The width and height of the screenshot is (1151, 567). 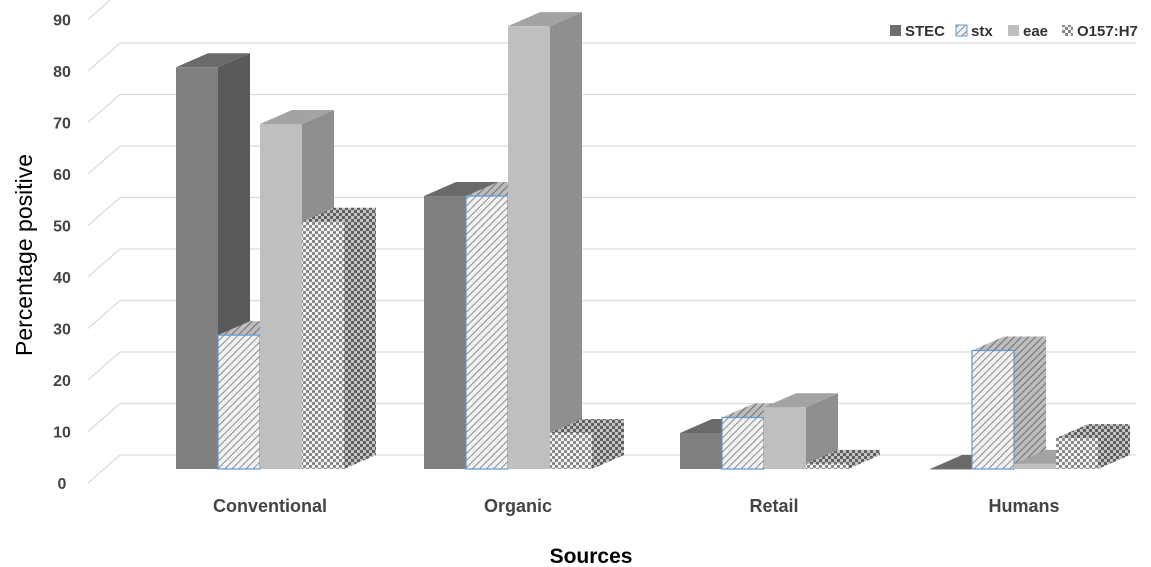 What do you see at coordinates (518, 506) in the screenshot?
I see `x-tick-label: Organic` at bounding box center [518, 506].